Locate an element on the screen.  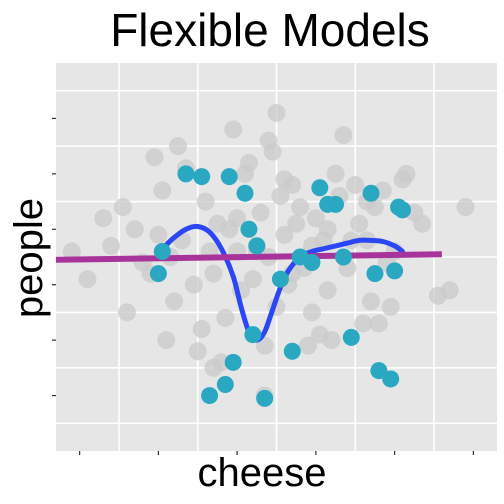
x-axis-label: cheese is located at coordinates (262, 473).